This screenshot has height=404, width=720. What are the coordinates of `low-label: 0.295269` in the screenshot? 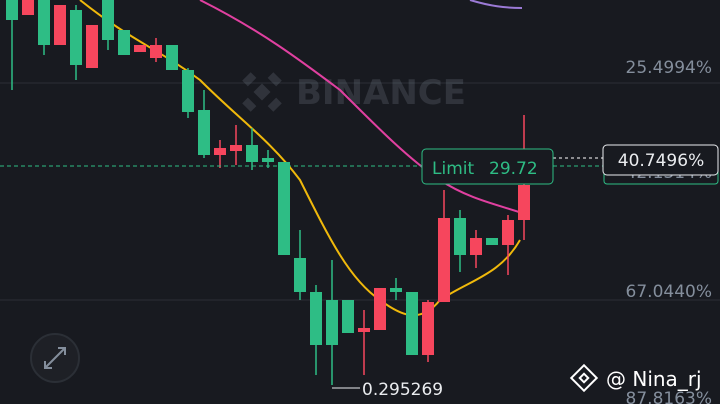 It's located at (402, 390).